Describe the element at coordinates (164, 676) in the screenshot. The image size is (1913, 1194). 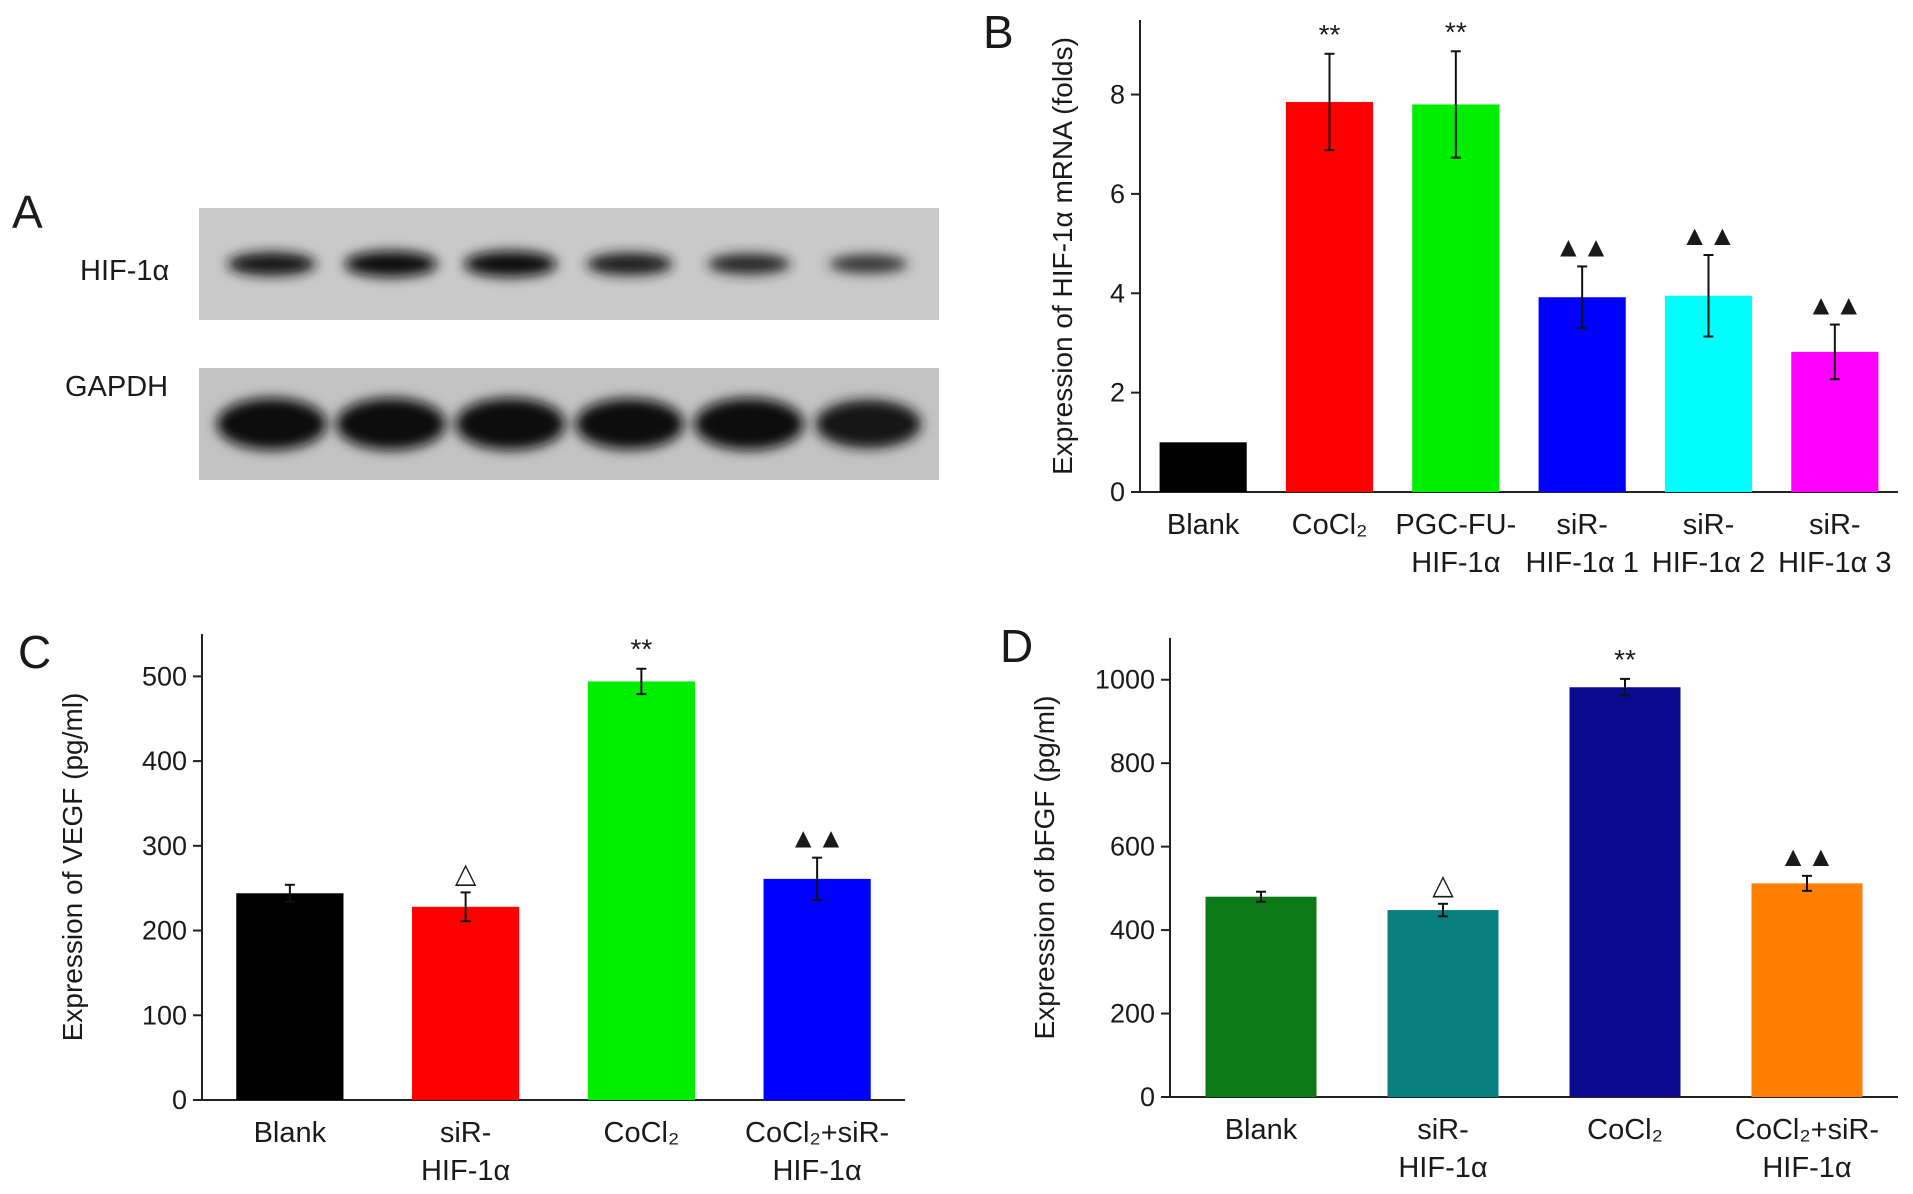
I see `chart-c-y-tick-label: 500` at that location.